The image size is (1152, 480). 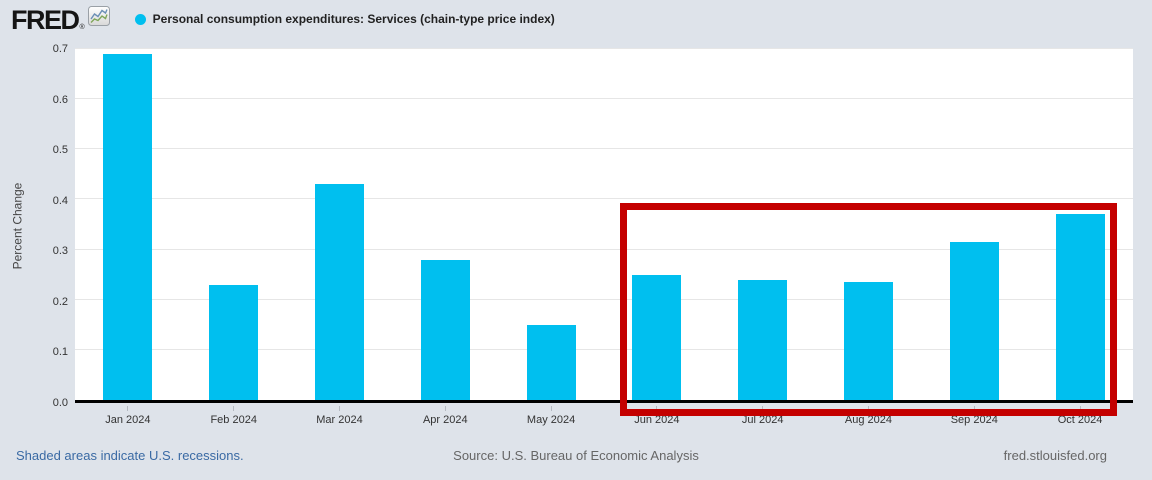 I want to click on x-label-slot: Sep 2024, so click(x=974, y=416).